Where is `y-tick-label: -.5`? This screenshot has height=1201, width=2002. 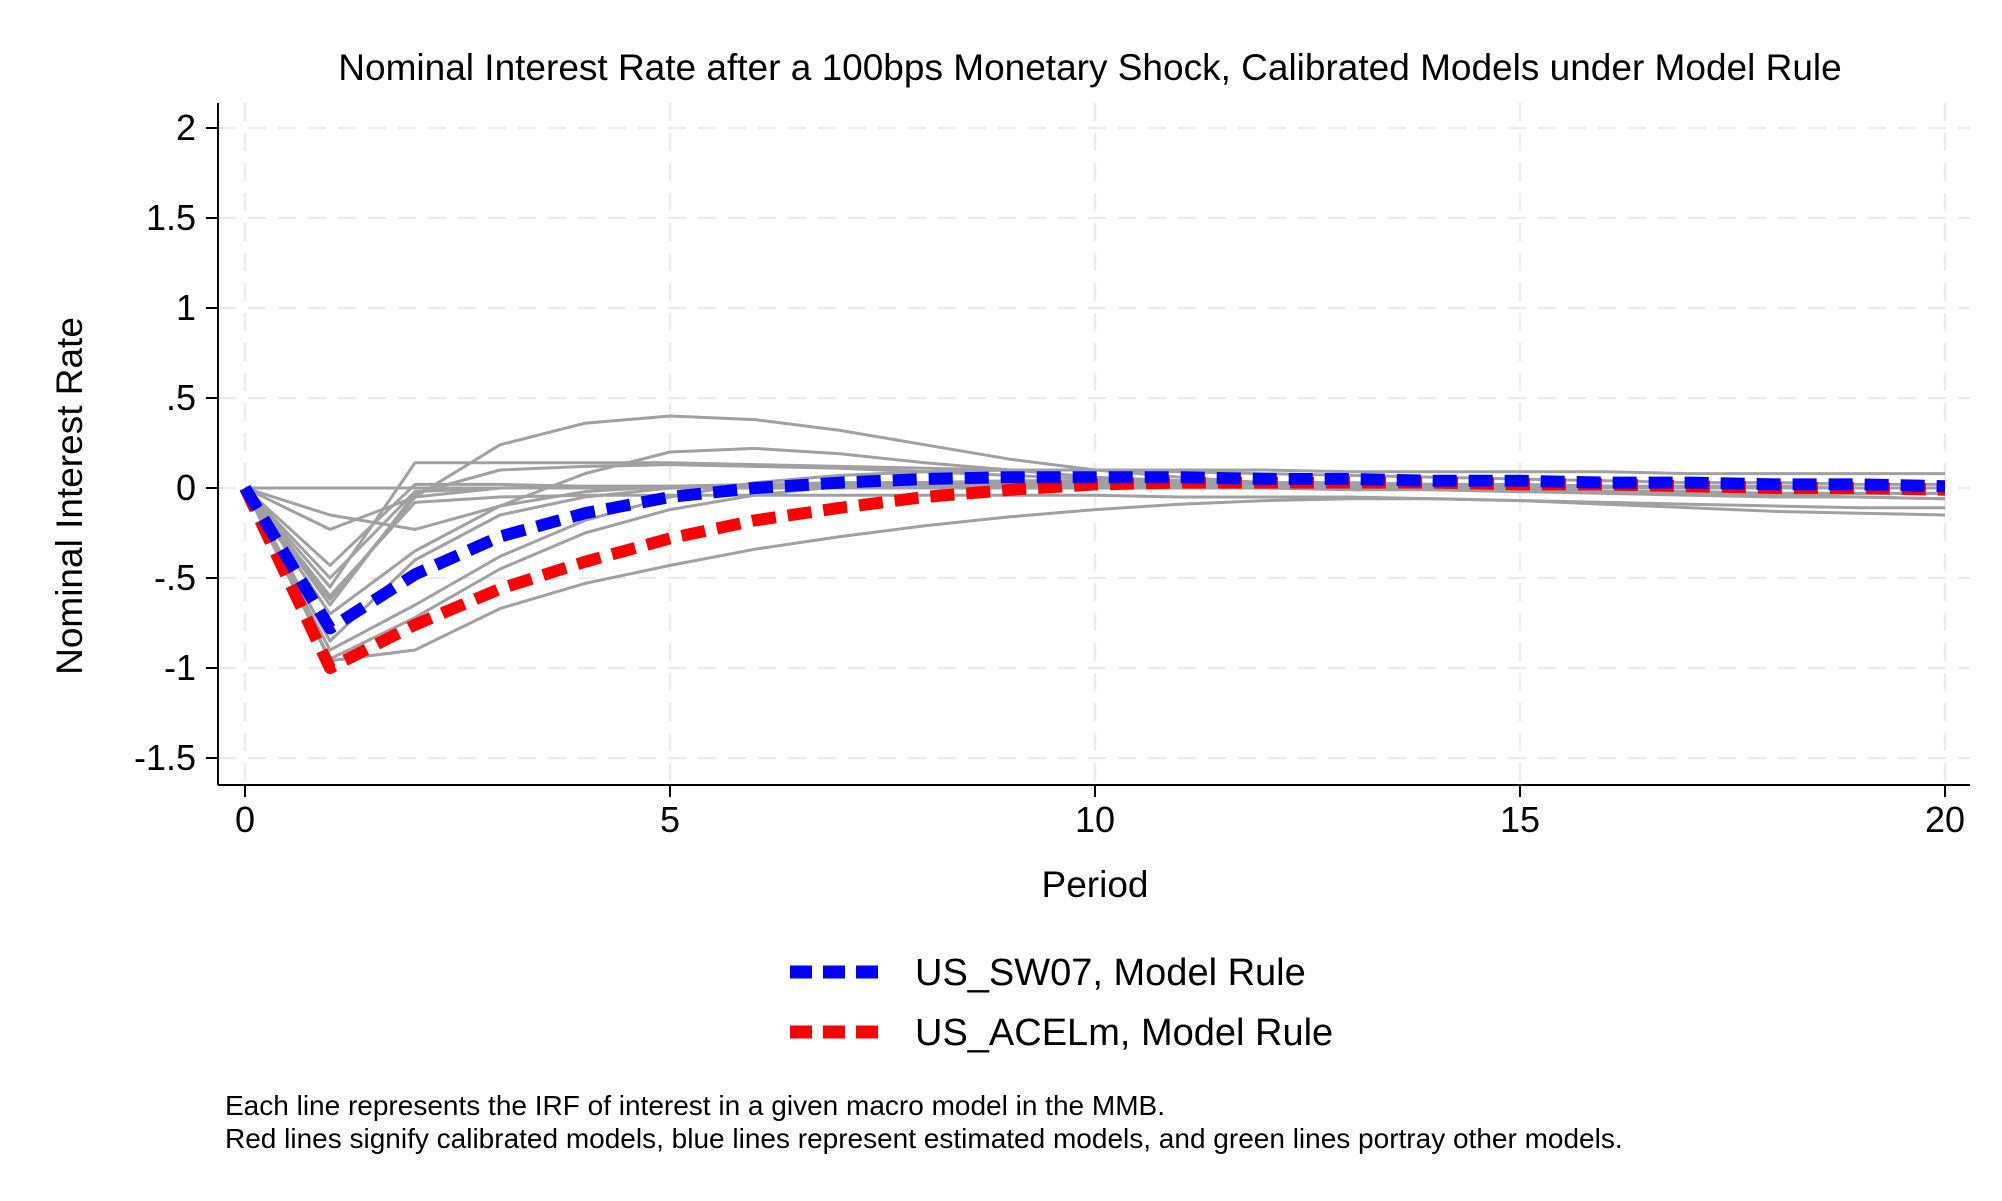
y-tick-label: -.5 is located at coordinates (175, 577).